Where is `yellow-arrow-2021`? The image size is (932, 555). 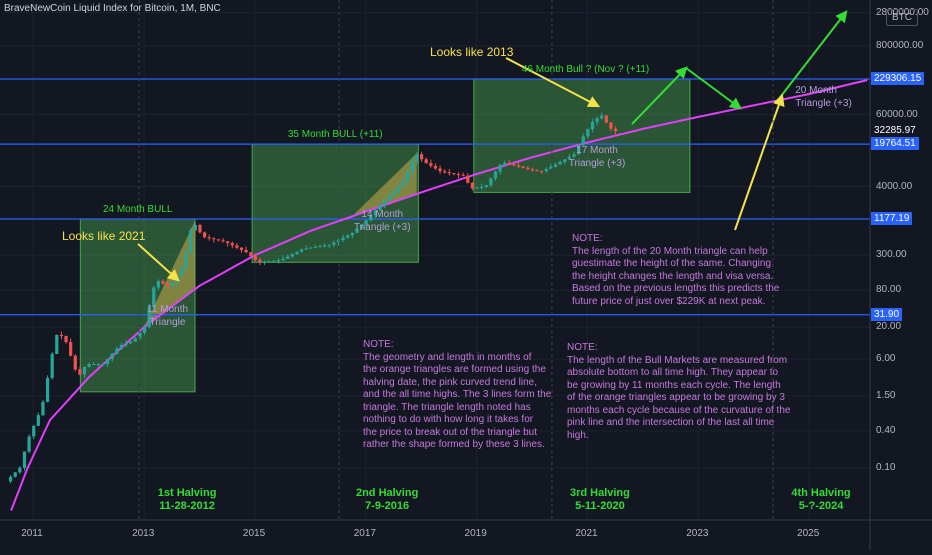 yellow-arrow-2021 is located at coordinates (158, 262).